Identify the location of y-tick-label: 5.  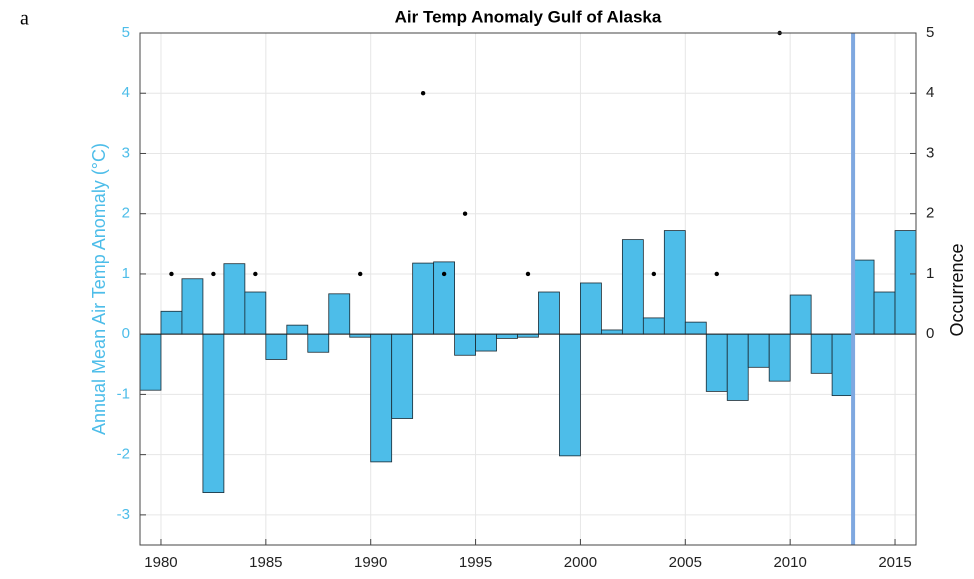
(126, 32).